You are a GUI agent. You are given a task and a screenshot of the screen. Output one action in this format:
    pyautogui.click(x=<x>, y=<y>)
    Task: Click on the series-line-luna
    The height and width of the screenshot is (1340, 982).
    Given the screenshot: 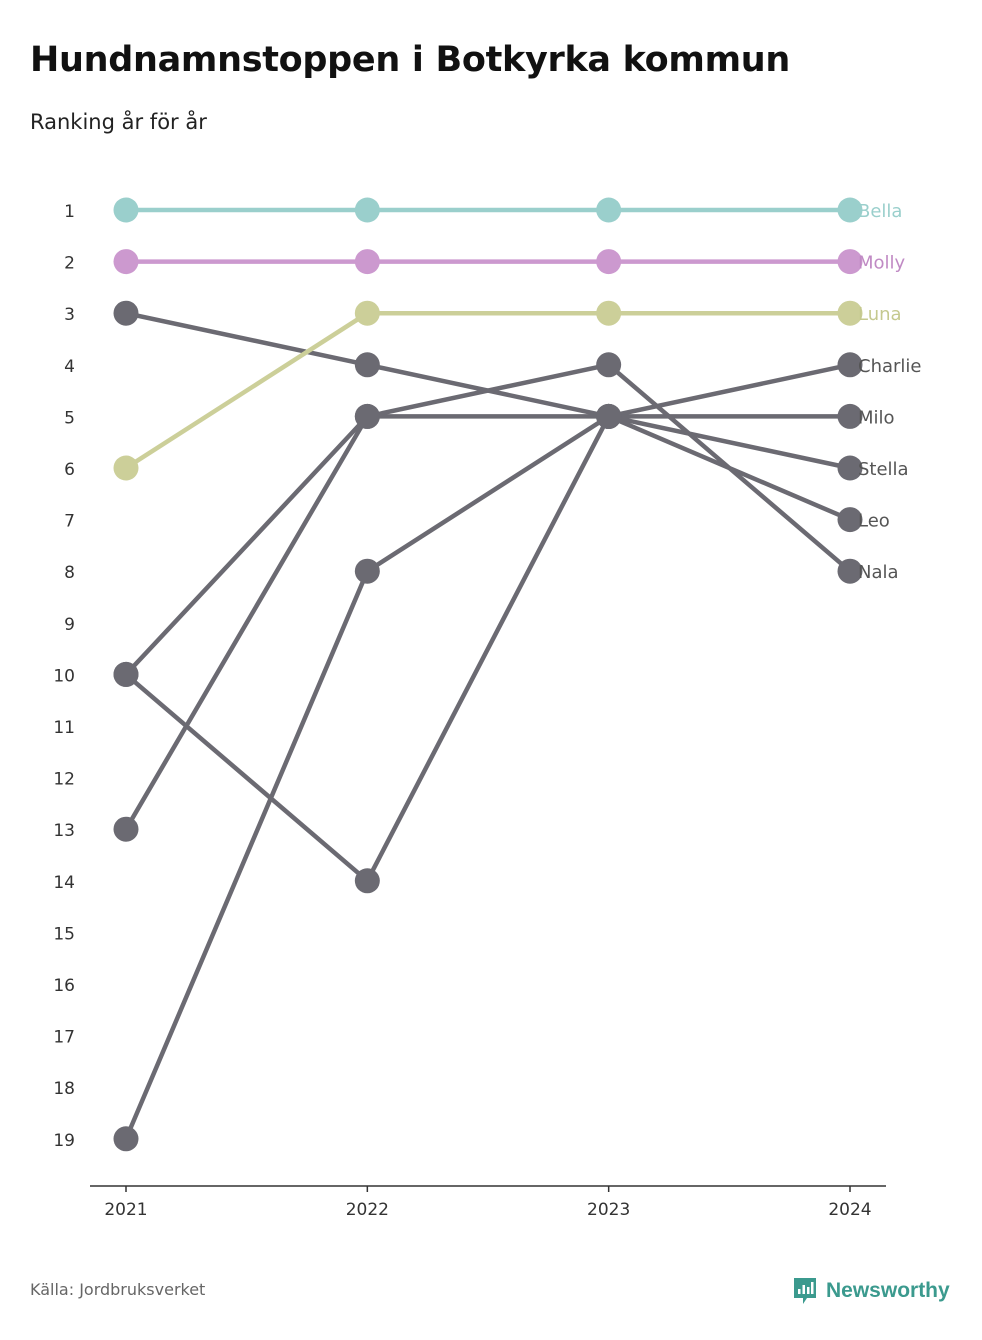 What is the action you would take?
    pyautogui.click(x=488, y=390)
    